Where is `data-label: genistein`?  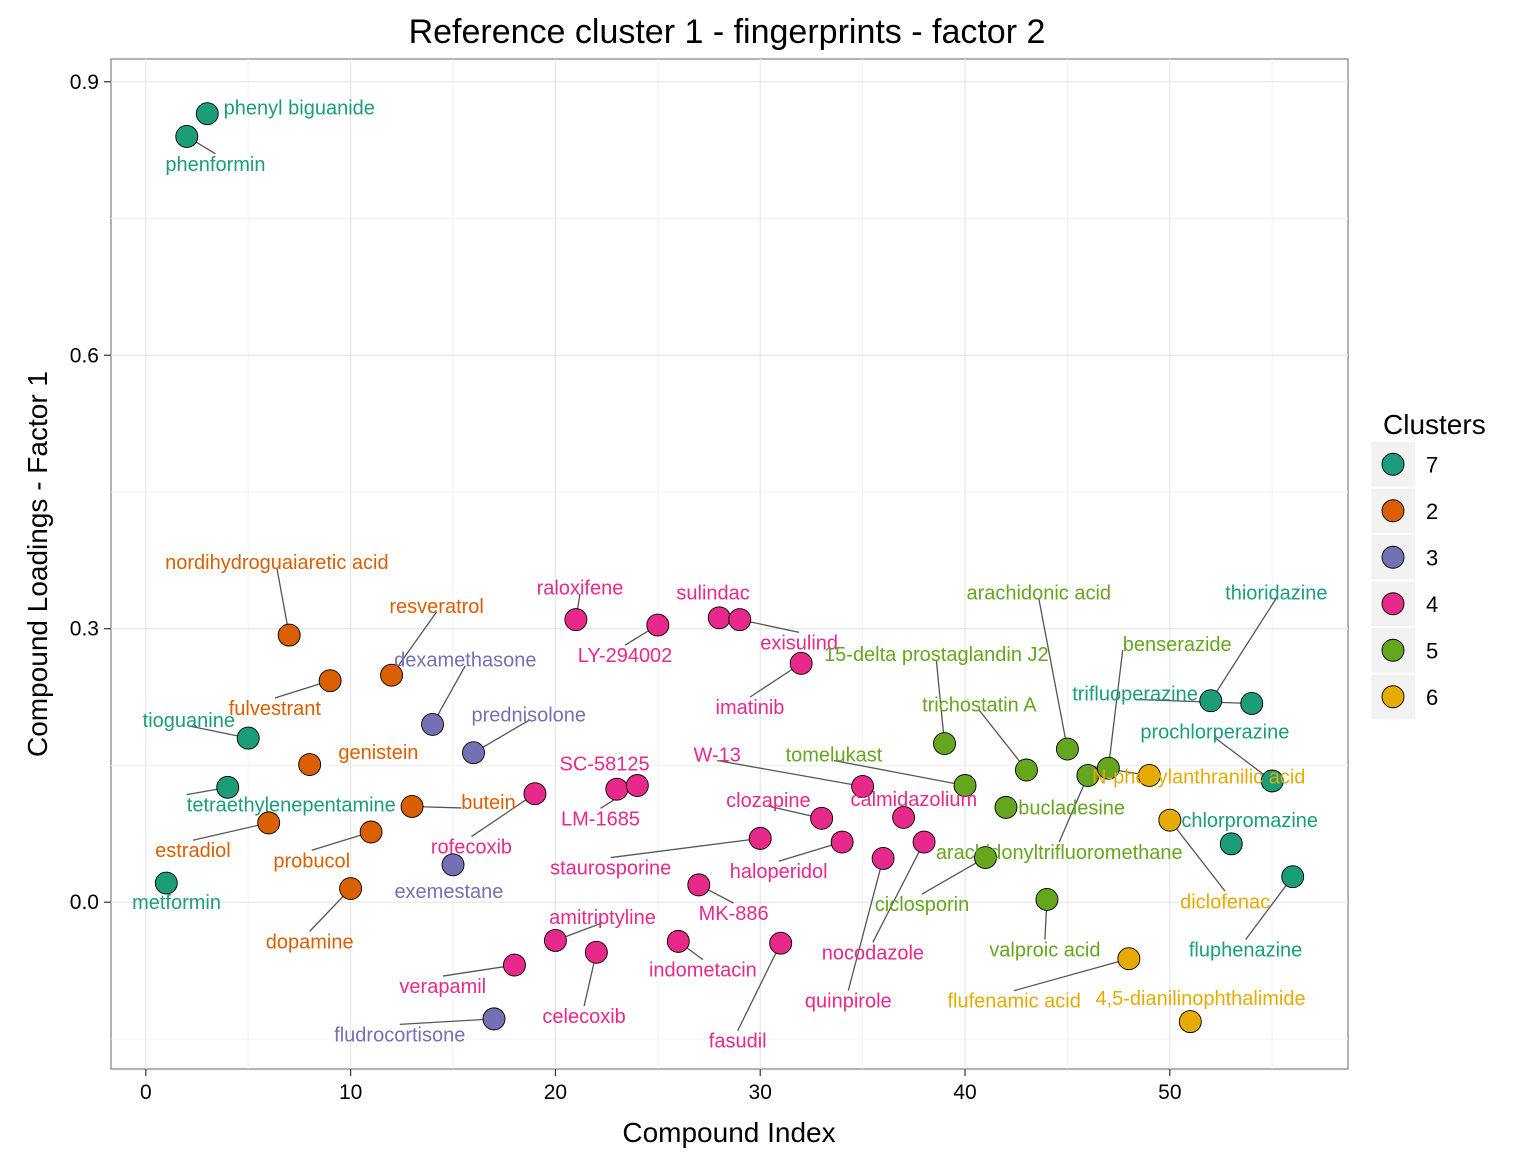 data-label: genistein is located at coordinates (378, 753).